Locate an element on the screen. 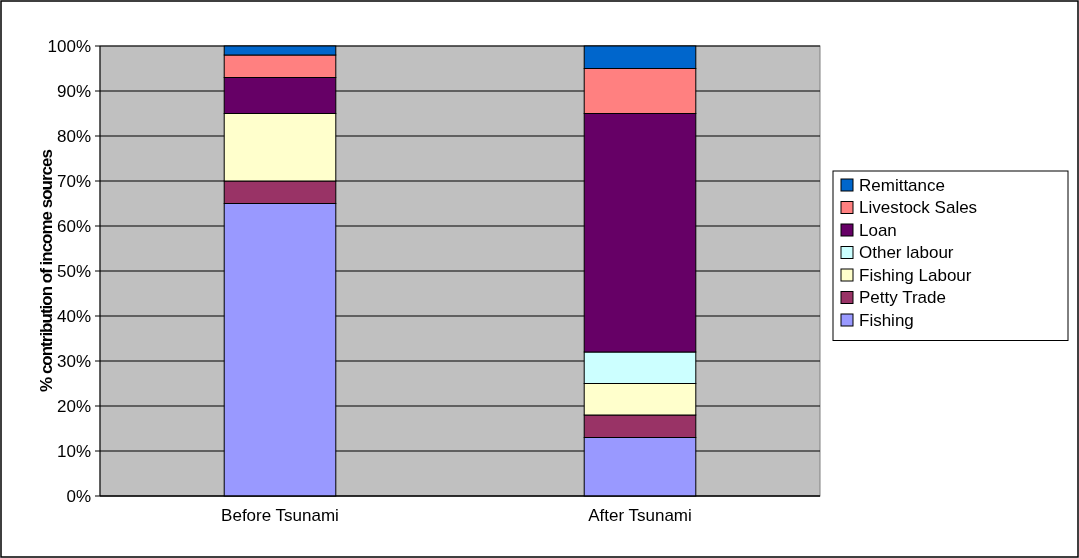  legend-label: Fishing is located at coordinates (886, 320).